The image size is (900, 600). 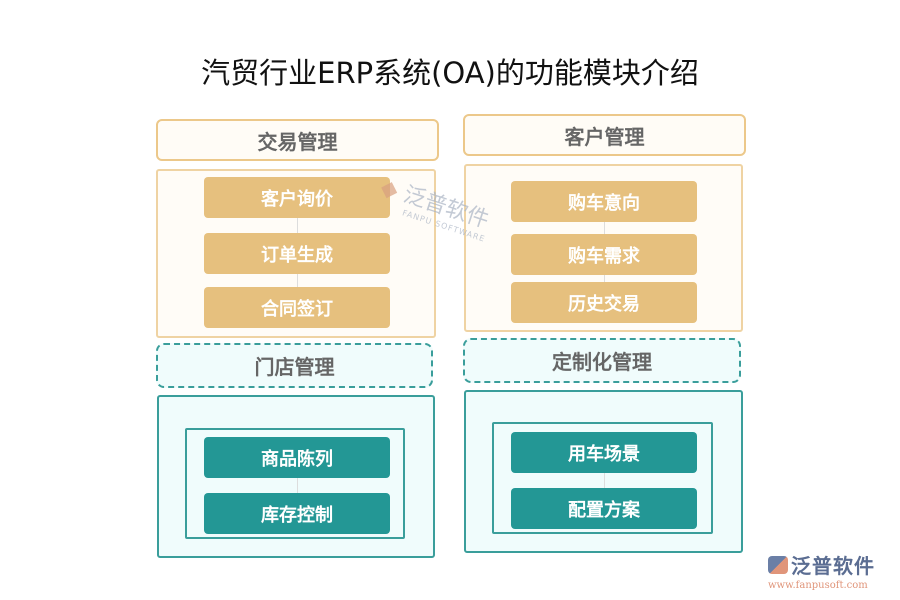 What do you see at coordinates (297, 197) in the screenshot?
I see `item-customer-inquiry: 客户询价` at bounding box center [297, 197].